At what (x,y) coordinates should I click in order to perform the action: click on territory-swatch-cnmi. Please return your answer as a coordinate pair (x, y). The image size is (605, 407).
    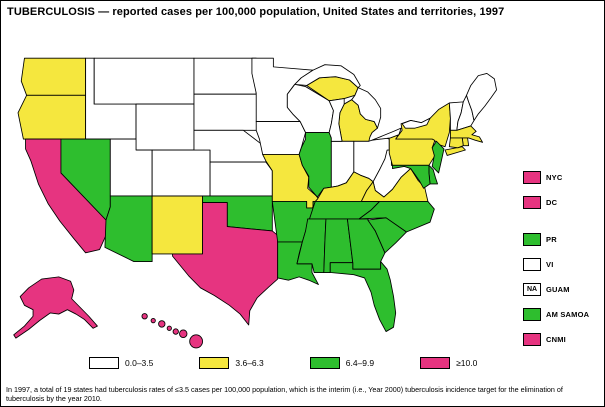
    Looking at the image, I should click on (532, 339).